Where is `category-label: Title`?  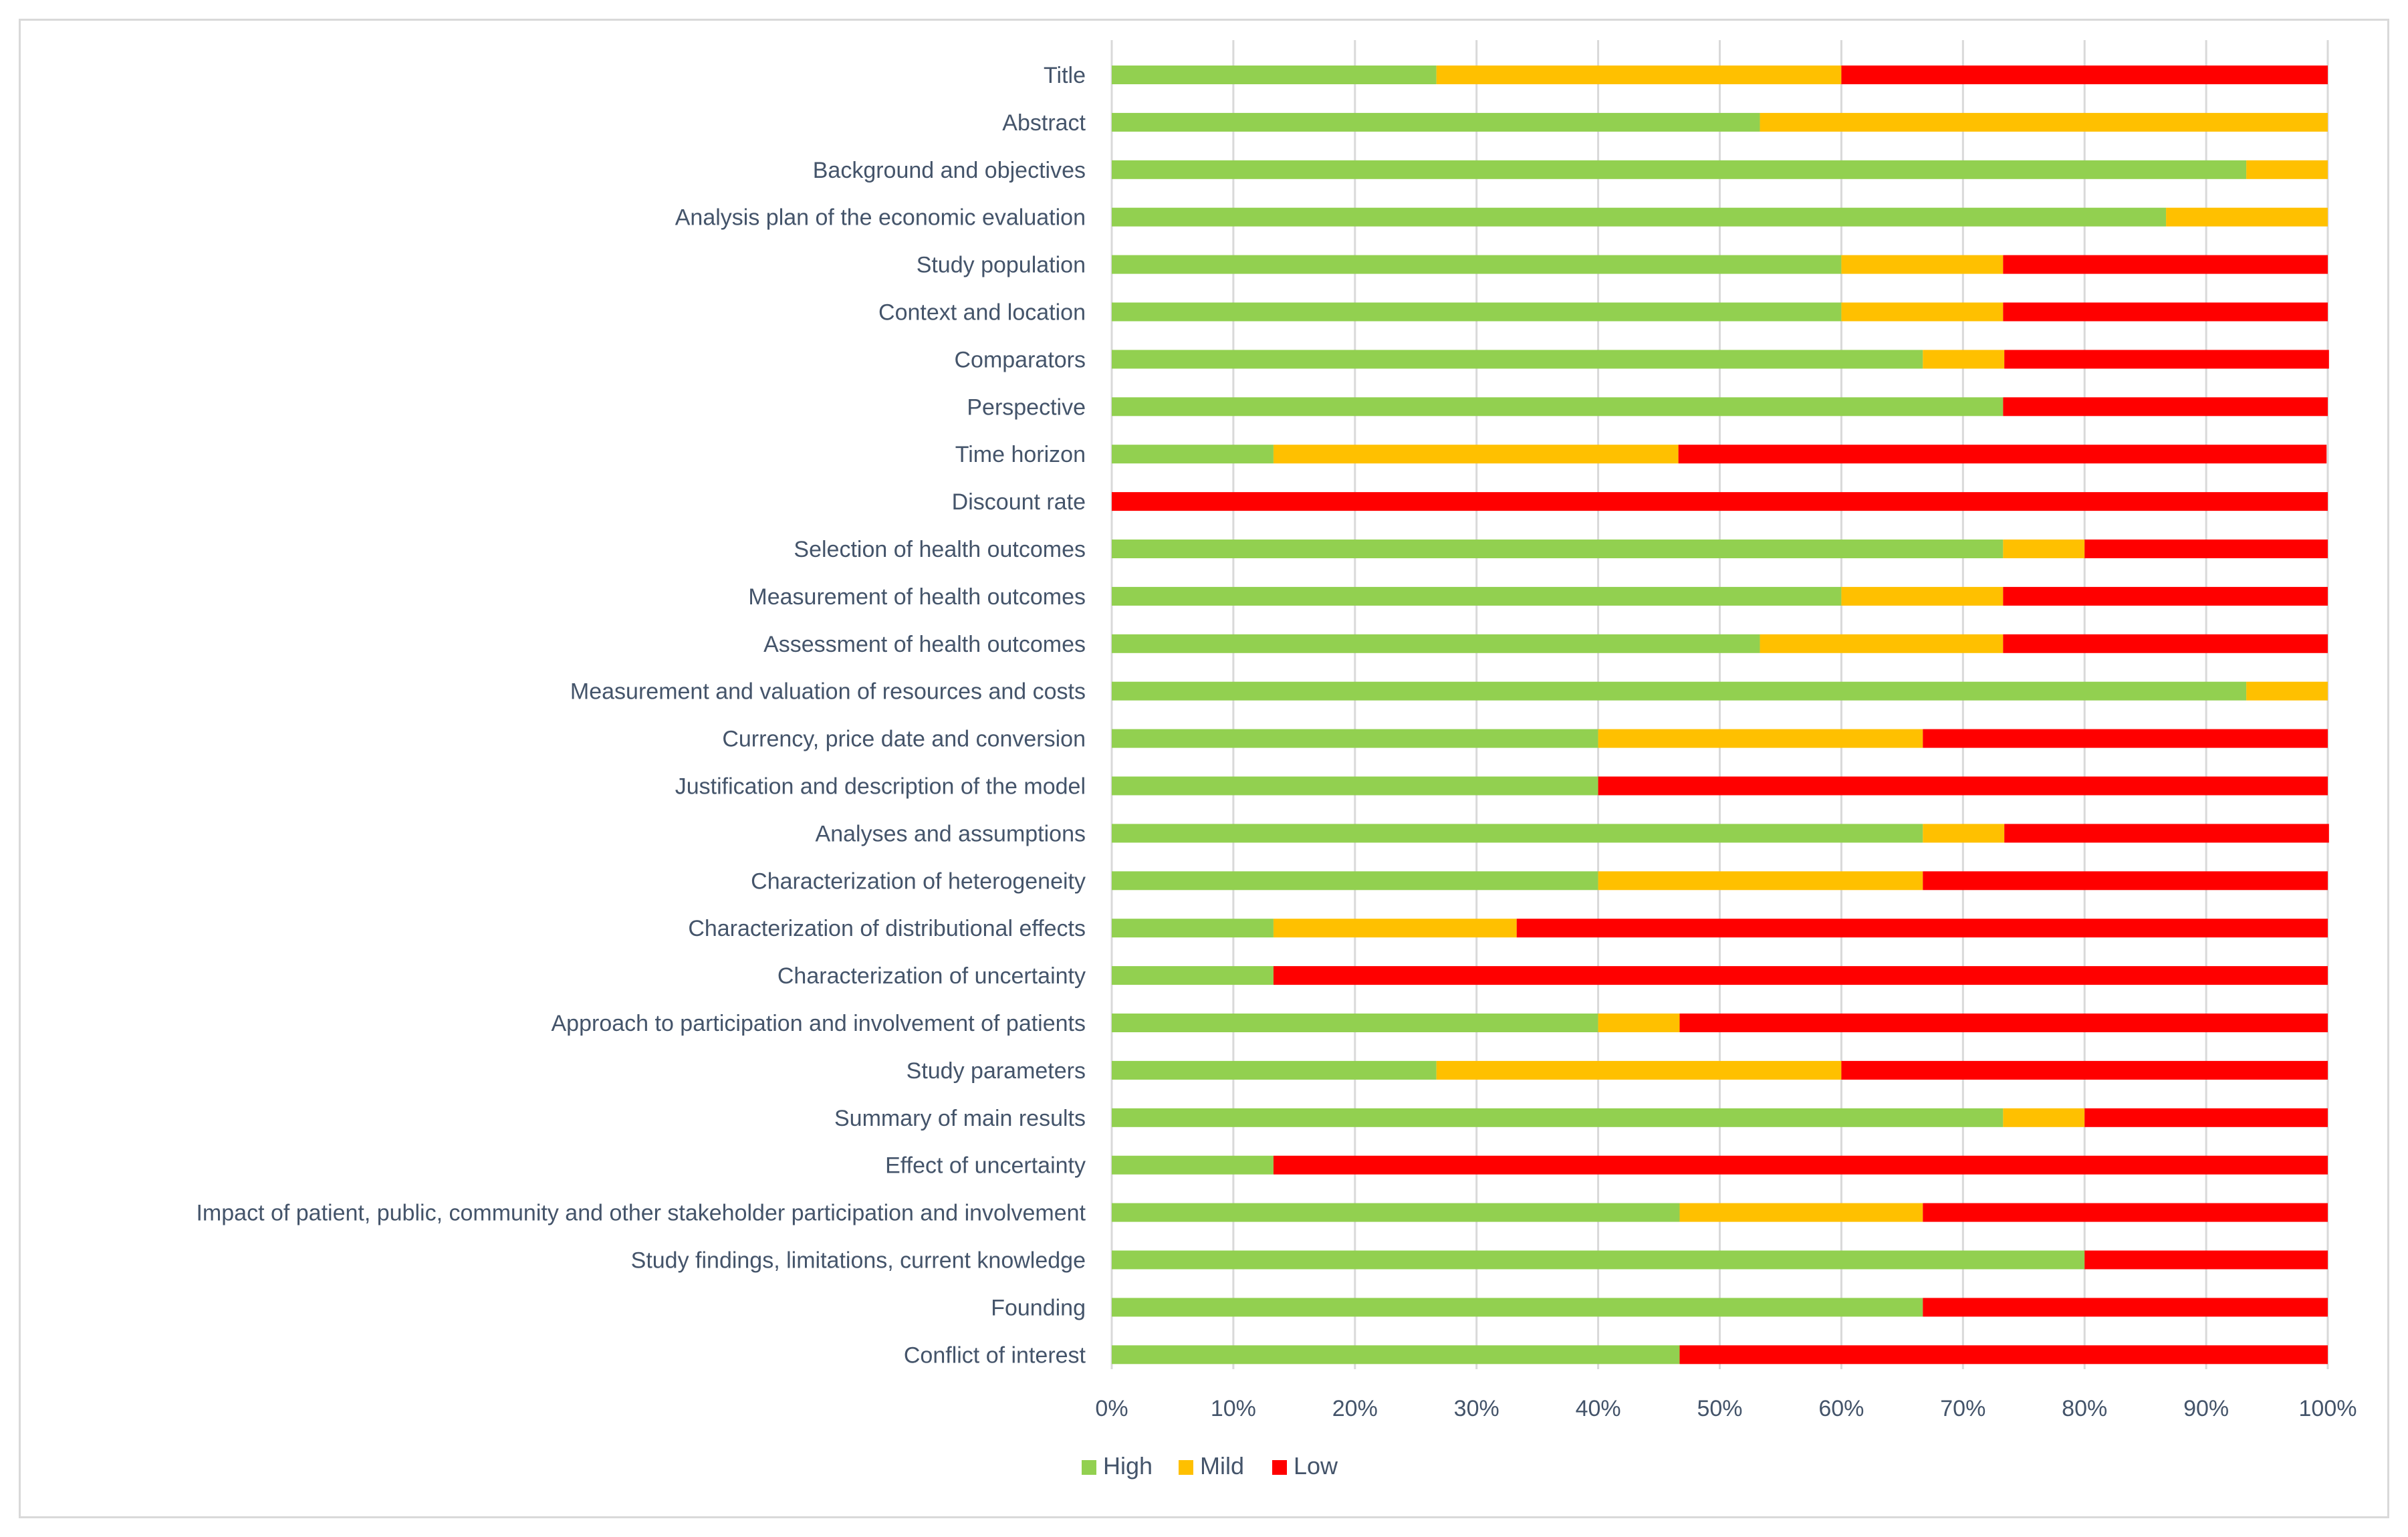 category-label: Title is located at coordinates (1065, 75).